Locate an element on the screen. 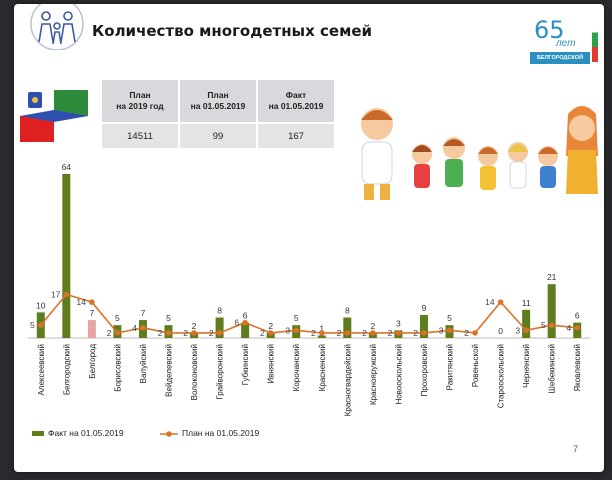  region-flag-icon is located at coordinates (54, 116).